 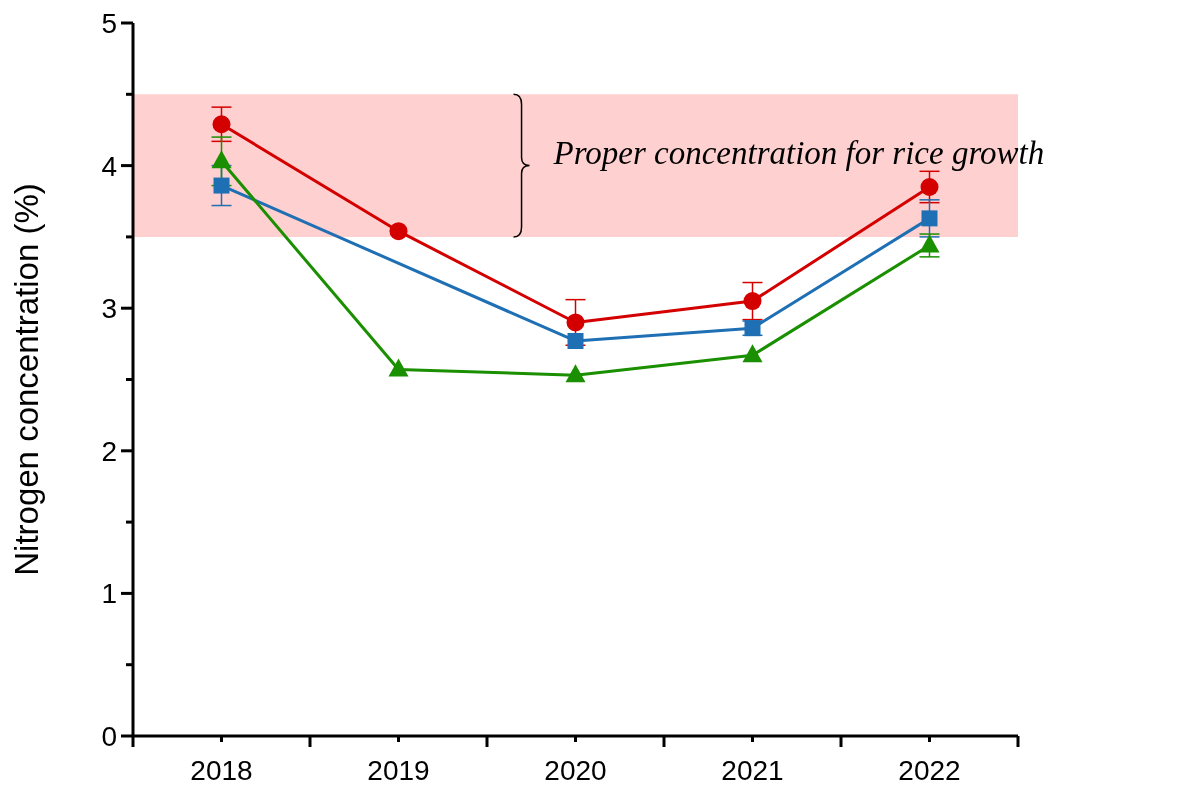 What do you see at coordinates (752, 770) in the screenshot?
I see `x-tick-label: 2021` at bounding box center [752, 770].